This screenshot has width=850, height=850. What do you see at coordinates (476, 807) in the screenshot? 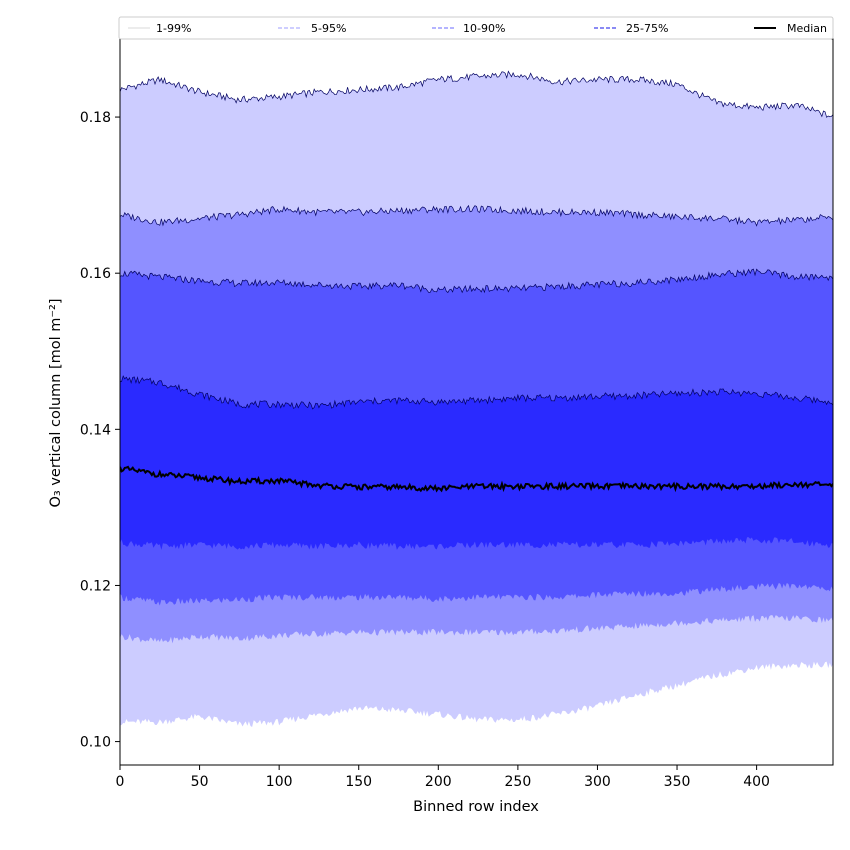
I see `x-axis-label: Binned row index` at bounding box center [476, 807].